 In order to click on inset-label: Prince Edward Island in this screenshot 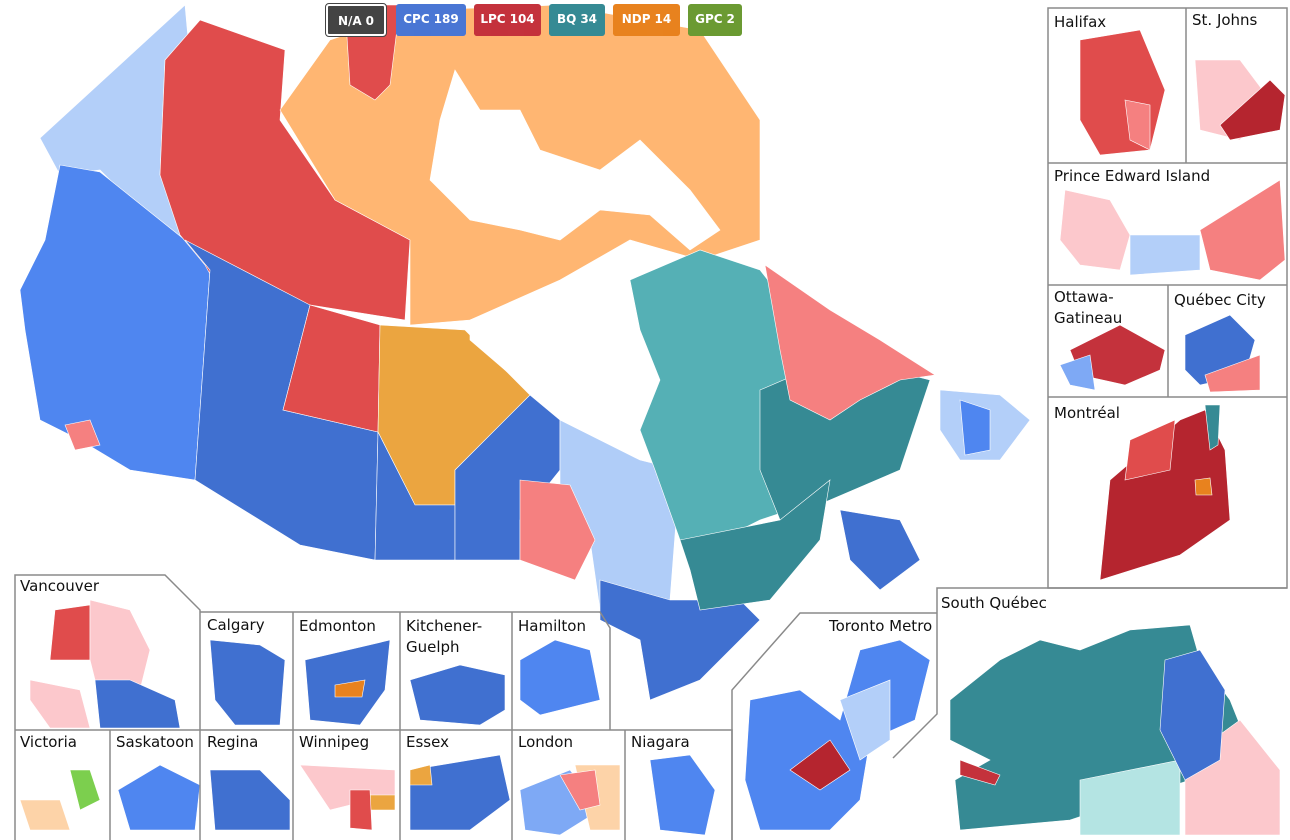, I will do `click(1132, 176)`.